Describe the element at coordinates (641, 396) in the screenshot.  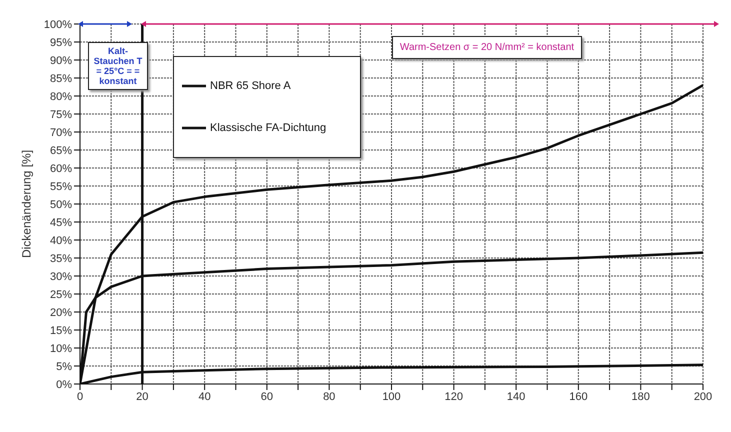
I see `x-tick-label: 180` at that location.